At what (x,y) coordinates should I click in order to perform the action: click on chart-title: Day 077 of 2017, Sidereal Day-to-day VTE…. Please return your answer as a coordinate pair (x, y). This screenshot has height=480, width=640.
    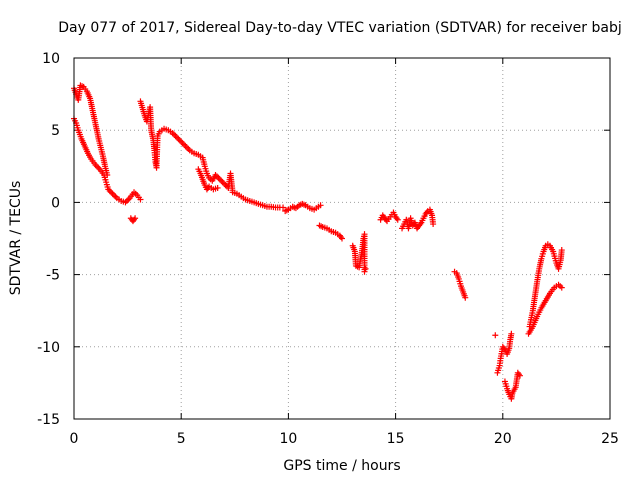
    Looking at the image, I should click on (339, 28).